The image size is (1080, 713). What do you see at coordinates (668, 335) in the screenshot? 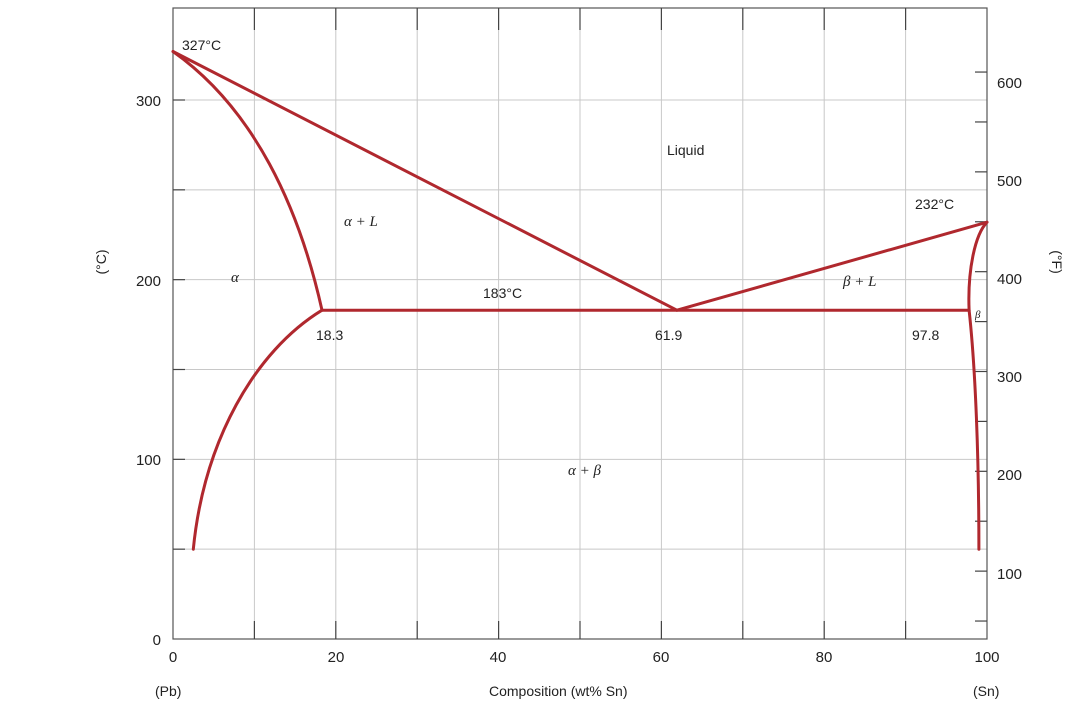
I see `eutectic-composition-label: 61.9` at bounding box center [668, 335].